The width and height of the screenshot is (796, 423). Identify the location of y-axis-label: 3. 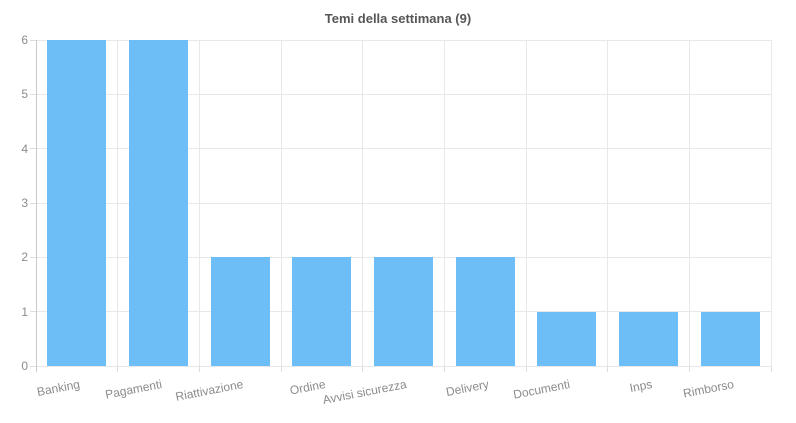
(24, 203).